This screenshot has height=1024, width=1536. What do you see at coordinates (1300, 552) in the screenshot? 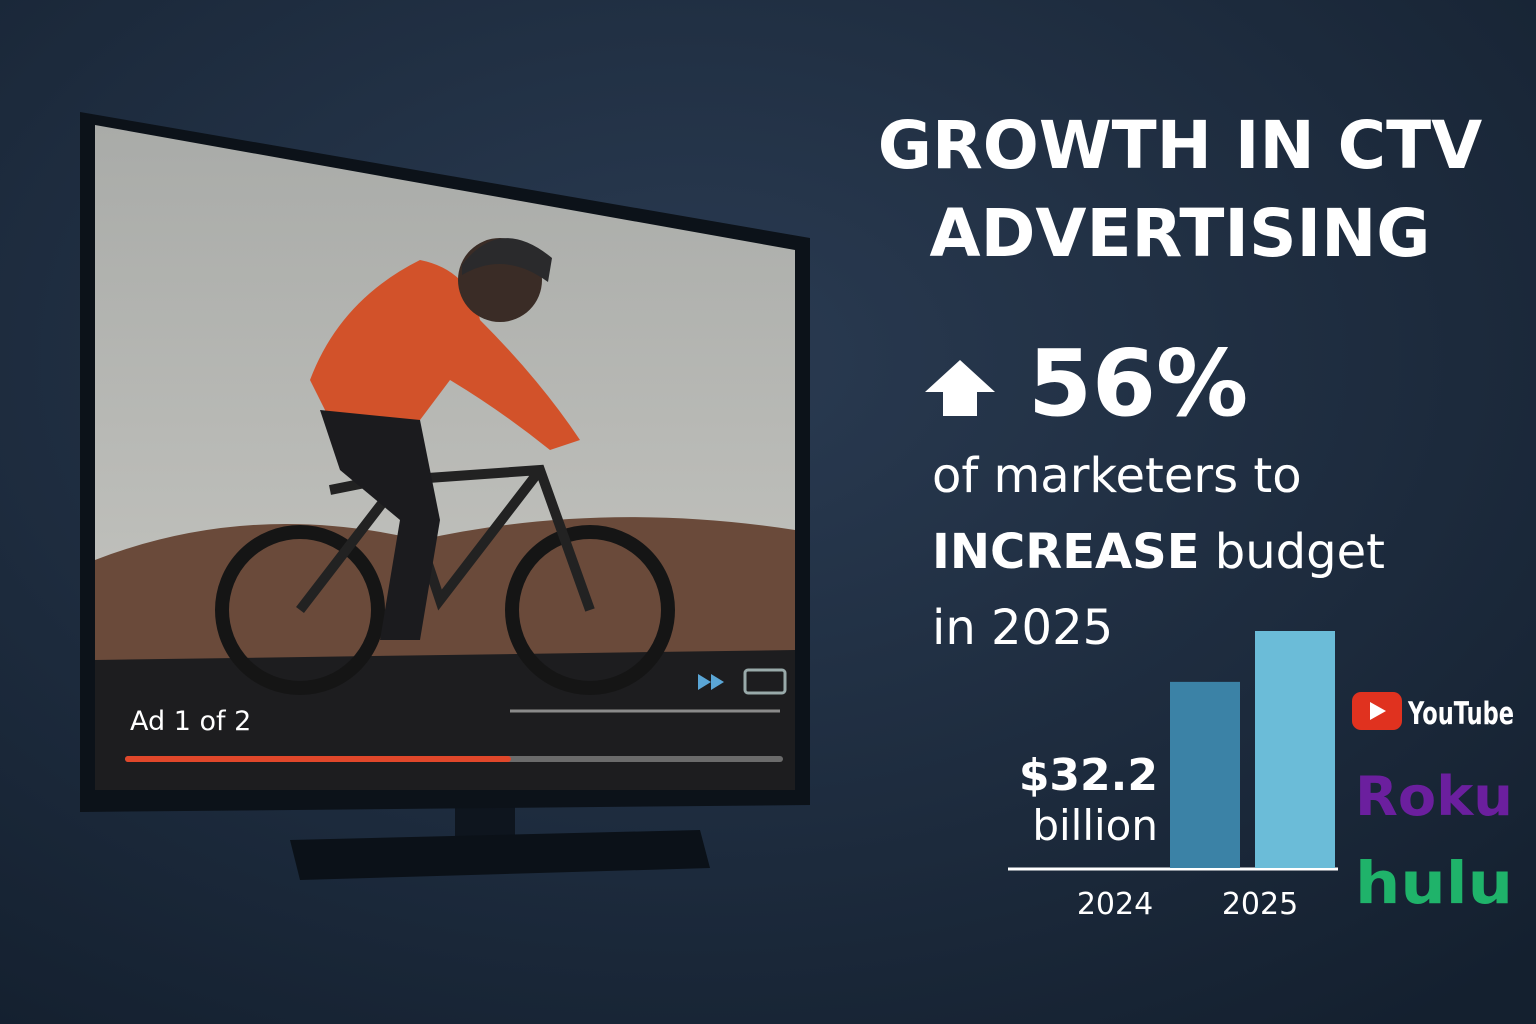
I see `stat-rest: budget` at bounding box center [1300, 552].